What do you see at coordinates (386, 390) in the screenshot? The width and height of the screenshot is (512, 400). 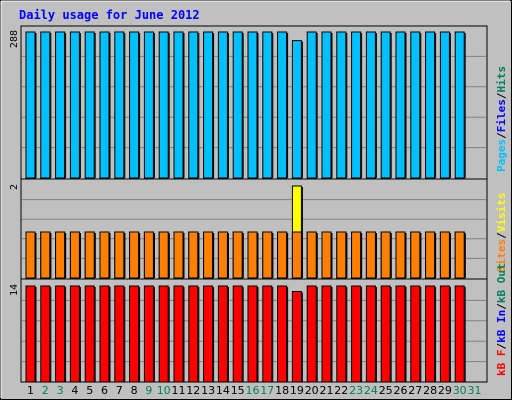 I see `x-tick-label-day-25: 25` at bounding box center [386, 390].